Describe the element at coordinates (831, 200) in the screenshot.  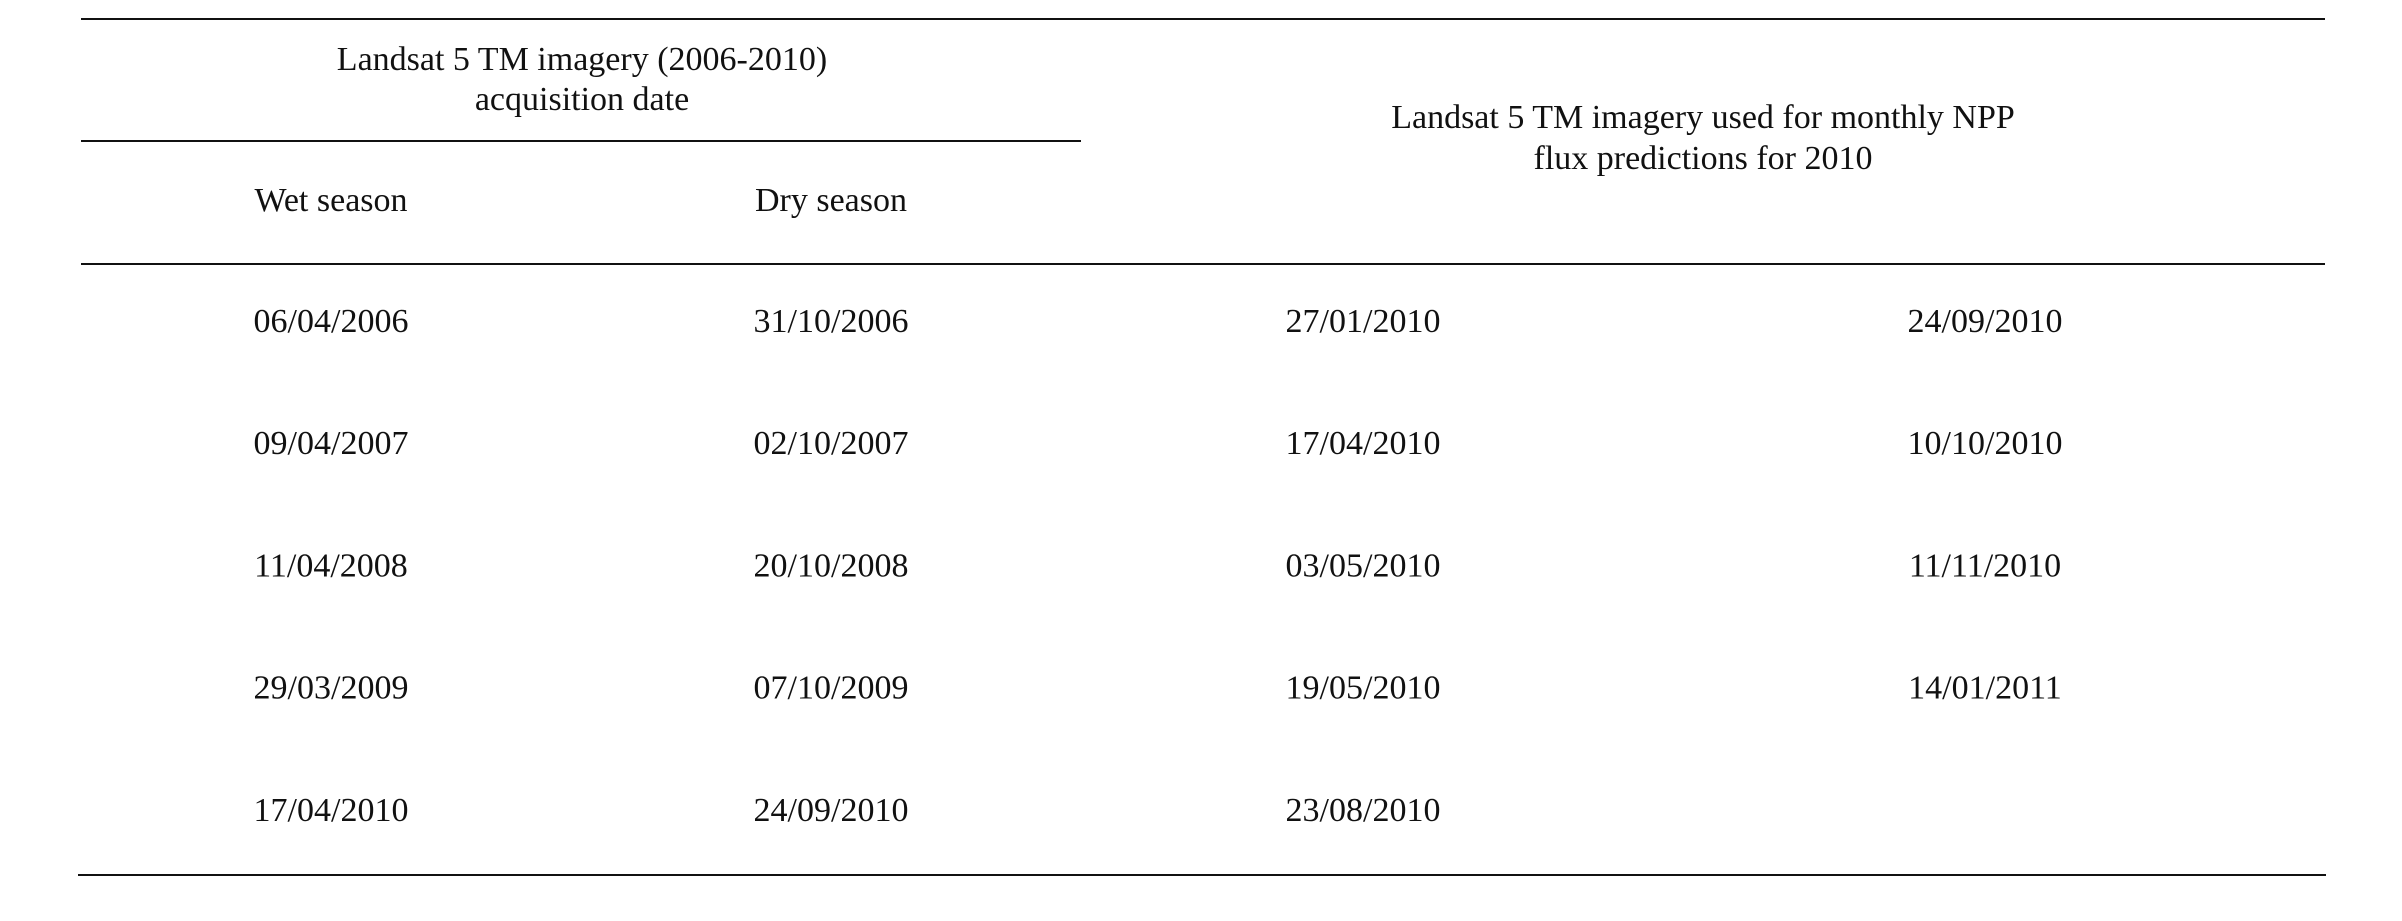
I see `column-header: Dry season` at that location.